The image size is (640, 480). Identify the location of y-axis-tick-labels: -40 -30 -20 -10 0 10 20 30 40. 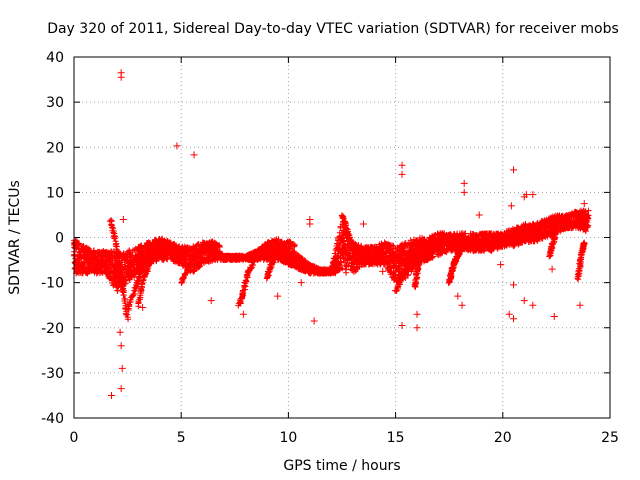
(52, 238).